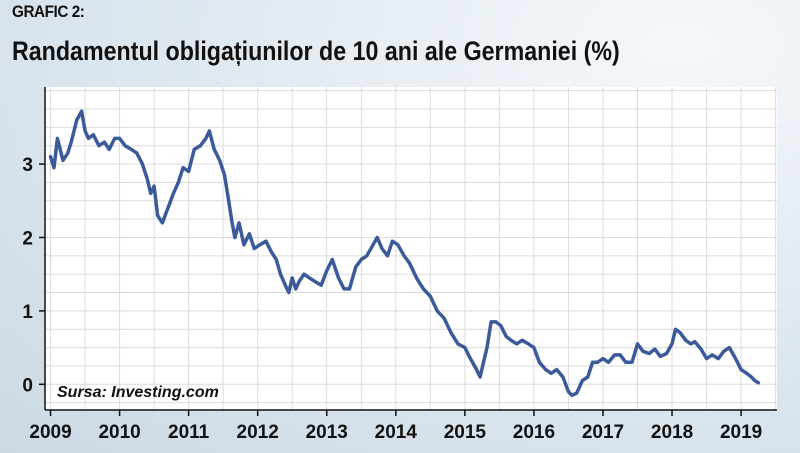 This screenshot has width=800, height=453. What do you see at coordinates (27, 165) in the screenshot?
I see `y-tick-label: 3` at bounding box center [27, 165].